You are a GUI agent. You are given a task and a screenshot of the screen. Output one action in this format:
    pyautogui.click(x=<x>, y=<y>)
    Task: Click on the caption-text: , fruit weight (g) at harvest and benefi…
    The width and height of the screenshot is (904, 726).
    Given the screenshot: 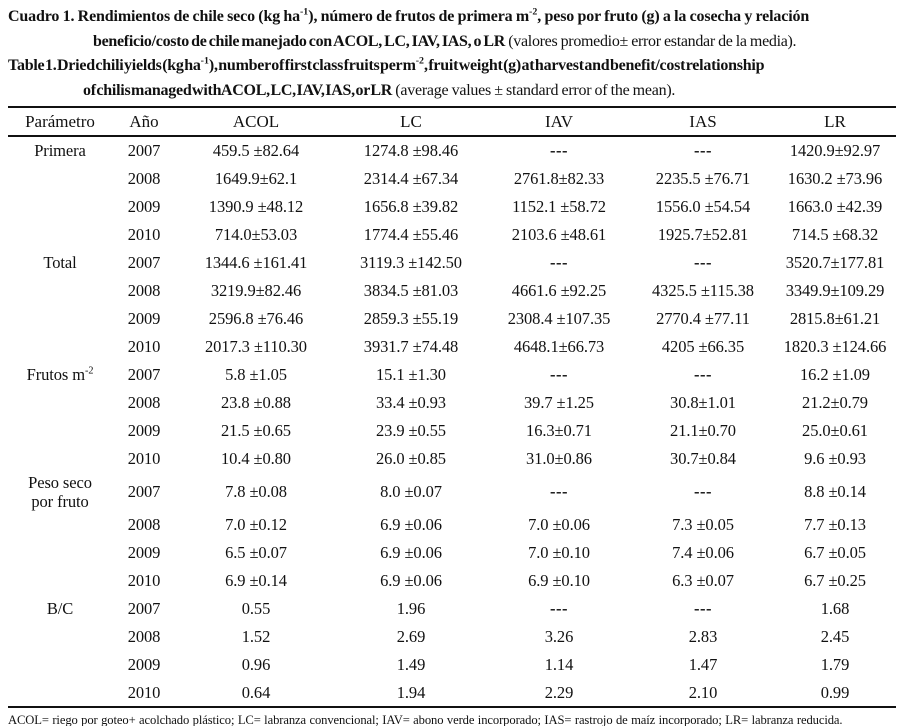 What is the action you would take?
    pyautogui.click(x=594, y=65)
    